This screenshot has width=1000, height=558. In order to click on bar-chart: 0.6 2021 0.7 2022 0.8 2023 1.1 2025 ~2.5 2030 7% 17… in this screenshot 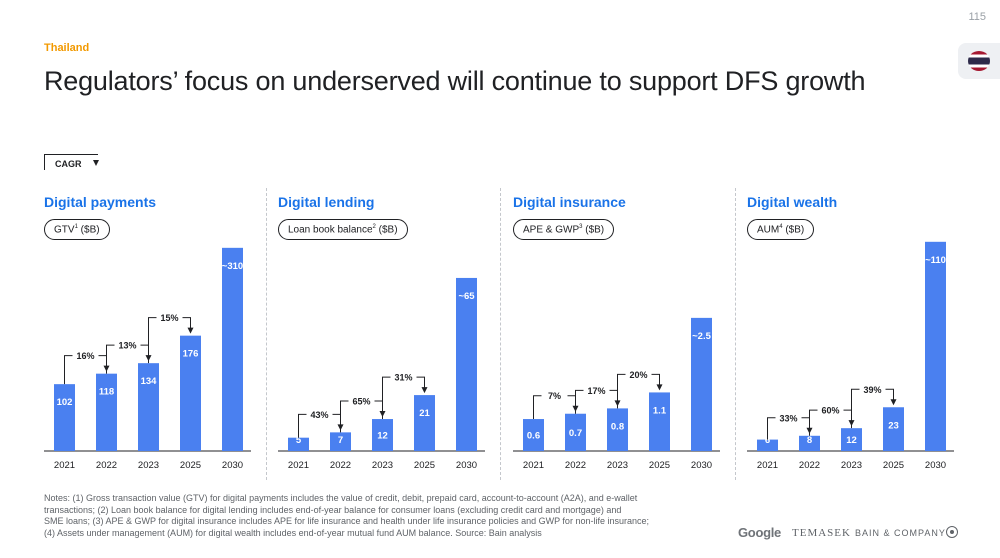, I will do `click(616, 394)`.